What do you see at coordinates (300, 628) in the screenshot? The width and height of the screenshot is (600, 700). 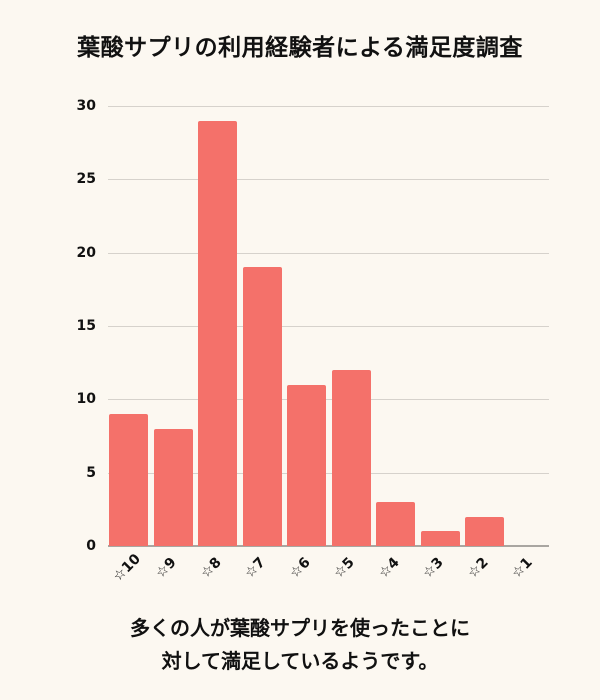 I see `caption-line-1: 多くの人が葉酸サプリを使ったことに` at bounding box center [300, 628].